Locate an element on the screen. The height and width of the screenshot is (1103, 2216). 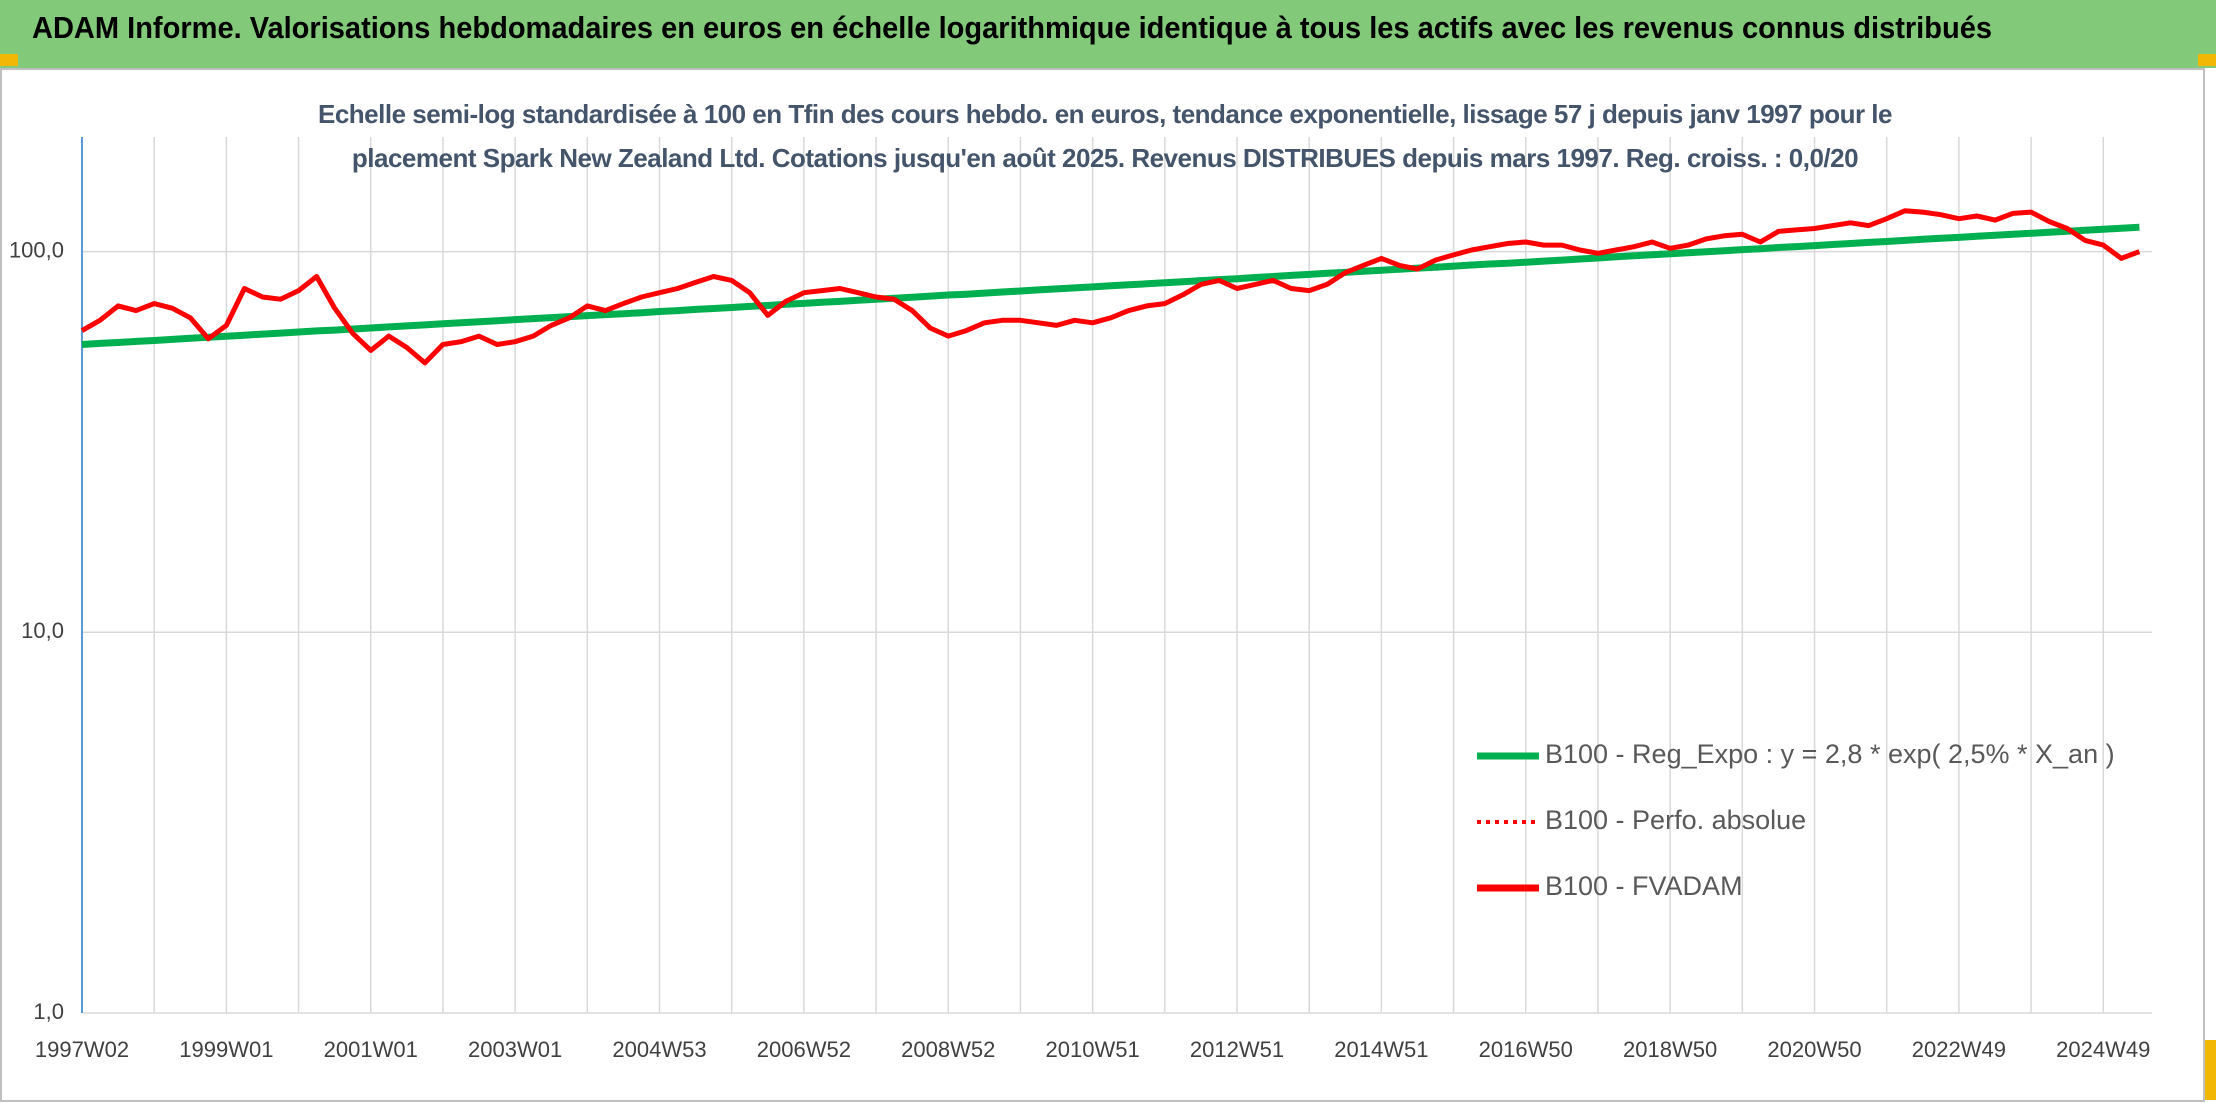
x-tick-label: 2001W01 is located at coordinates (371, 1049).